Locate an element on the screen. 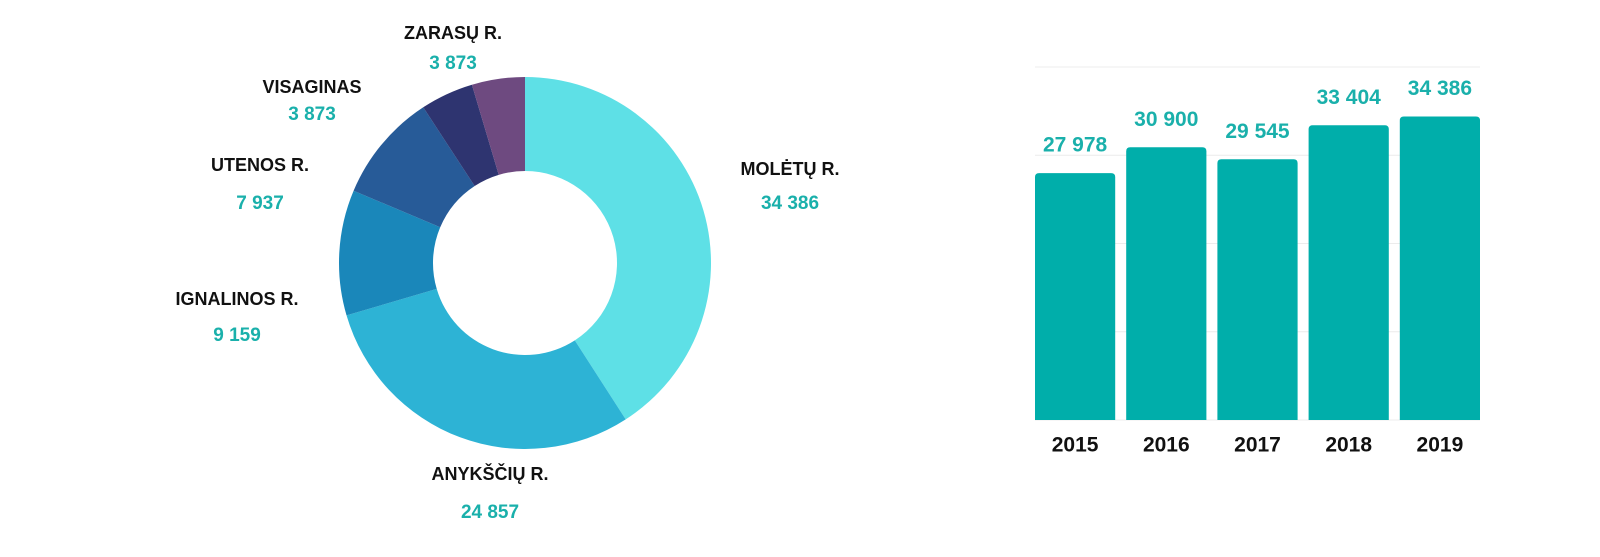 The height and width of the screenshot is (557, 1600). bar-value: 34 386 is located at coordinates (1440, 88).